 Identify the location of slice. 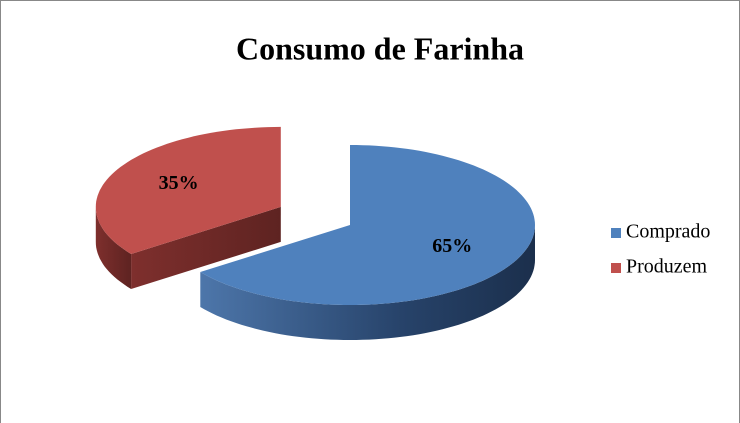
(188, 190).